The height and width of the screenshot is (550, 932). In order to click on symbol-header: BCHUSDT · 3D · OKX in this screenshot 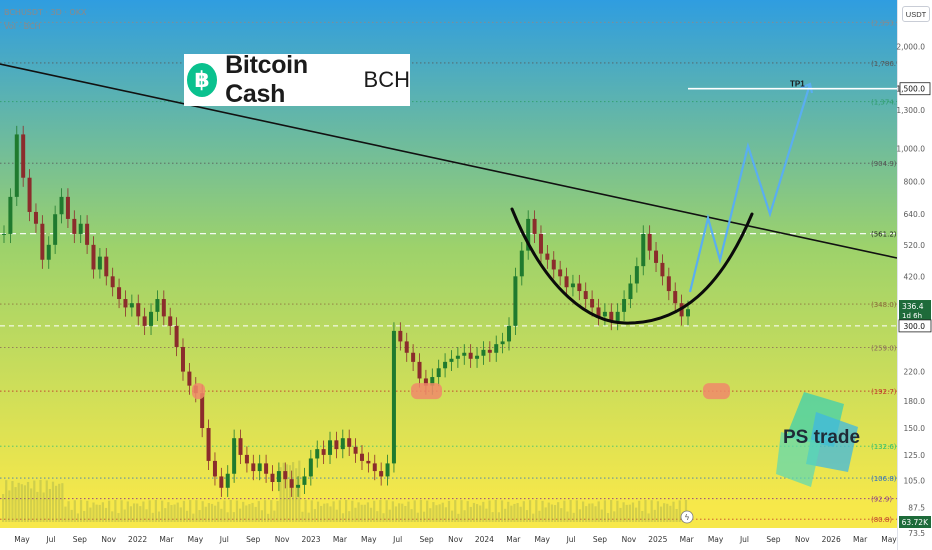, I will do `click(45, 12)`.